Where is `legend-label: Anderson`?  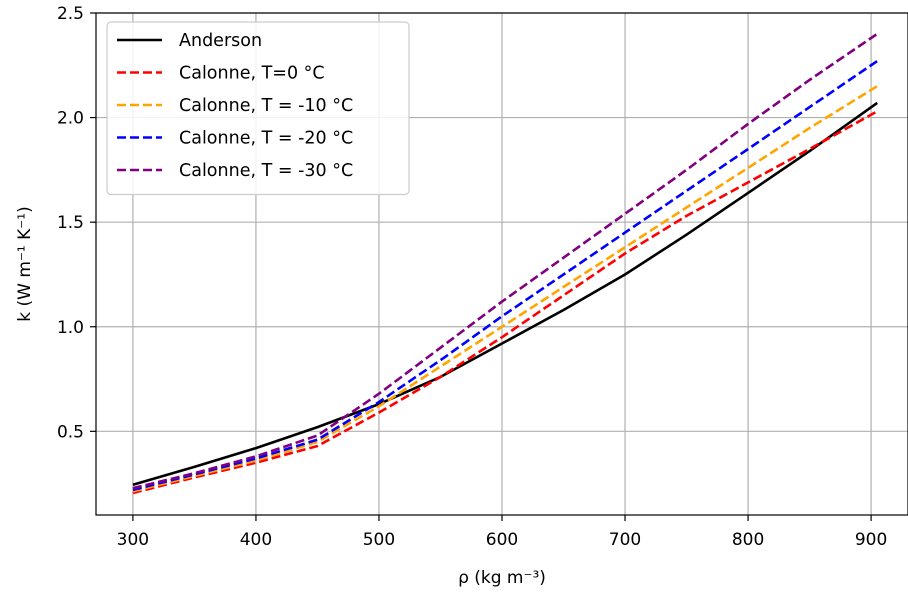
legend-label: Anderson is located at coordinates (220, 41).